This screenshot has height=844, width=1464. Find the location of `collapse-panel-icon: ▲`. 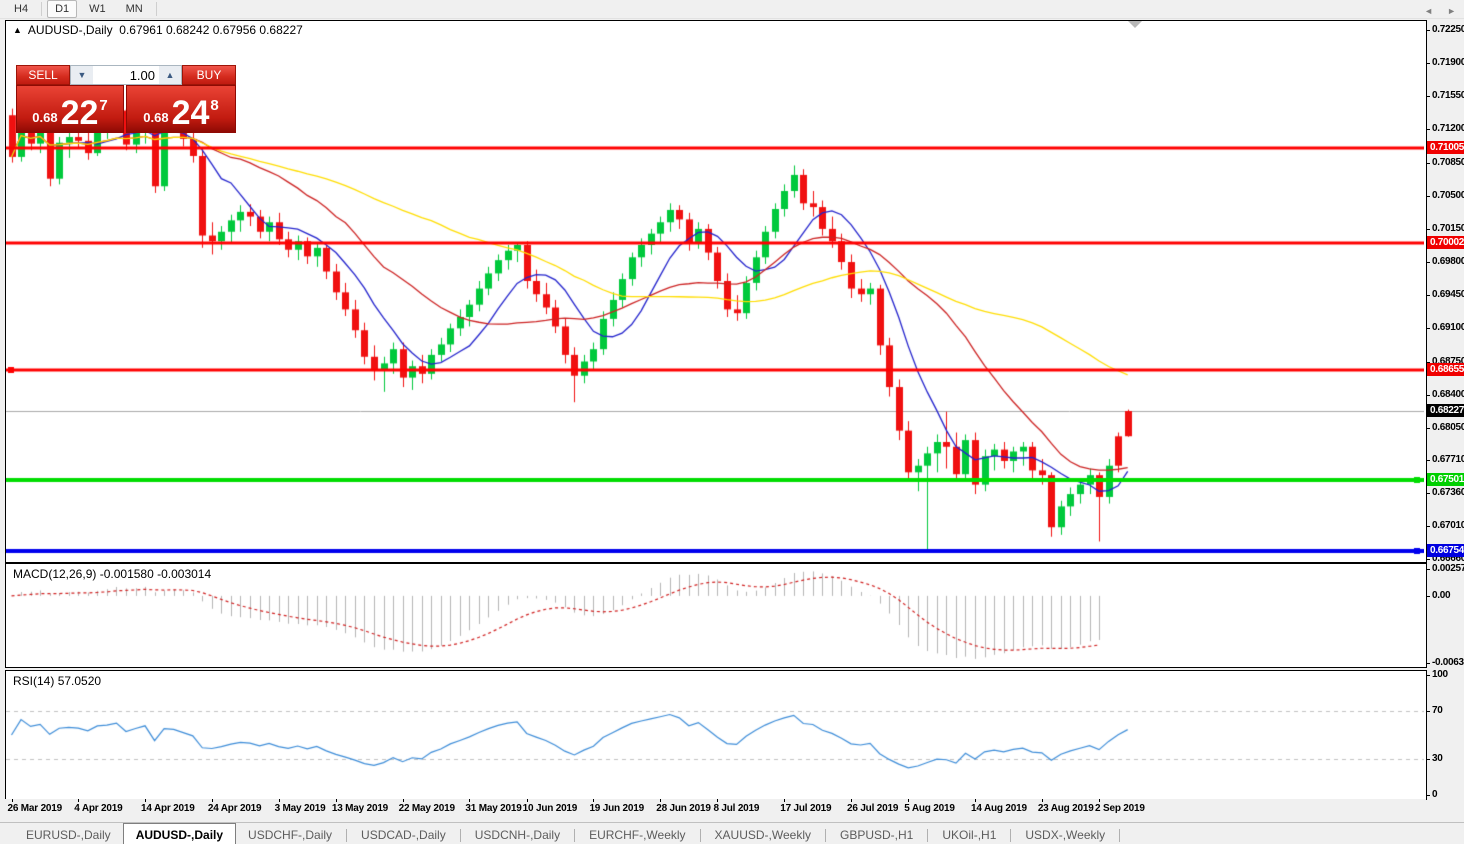

collapse-panel-icon: ▲ is located at coordinates (17, 30).